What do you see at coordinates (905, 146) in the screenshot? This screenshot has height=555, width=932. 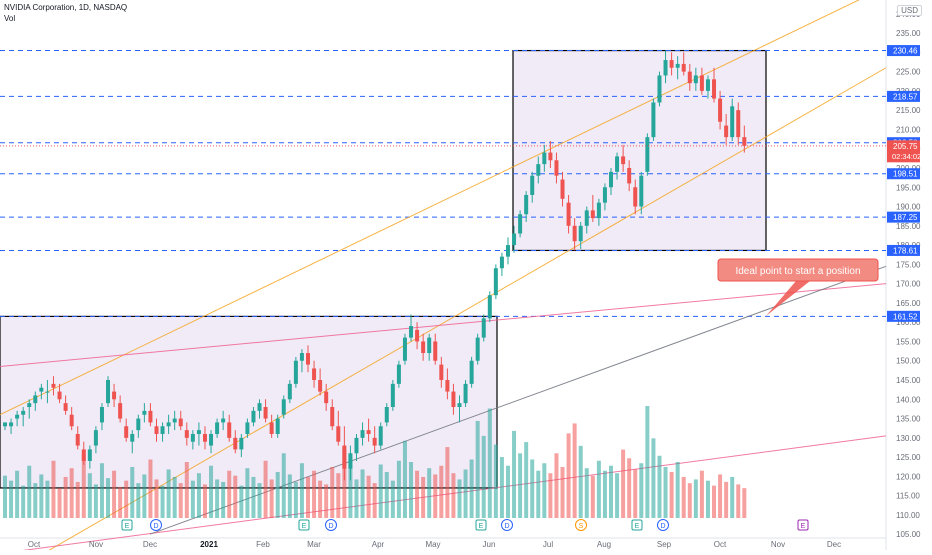 I see `last-price-label: 205.75` at bounding box center [905, 146].